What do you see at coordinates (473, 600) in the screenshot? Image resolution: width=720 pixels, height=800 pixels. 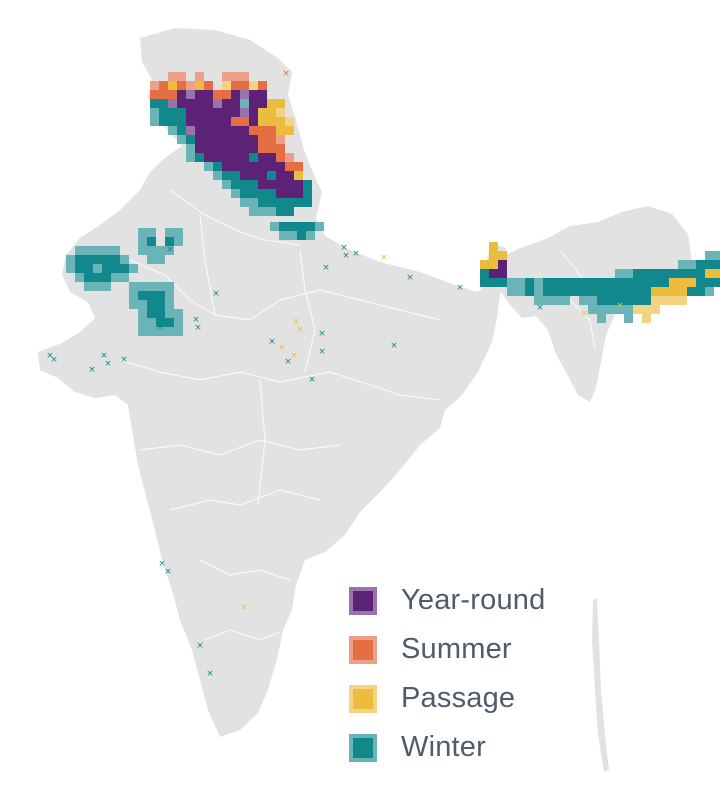 I see `legend-label: Year-round` at bounding box center [473, 600].